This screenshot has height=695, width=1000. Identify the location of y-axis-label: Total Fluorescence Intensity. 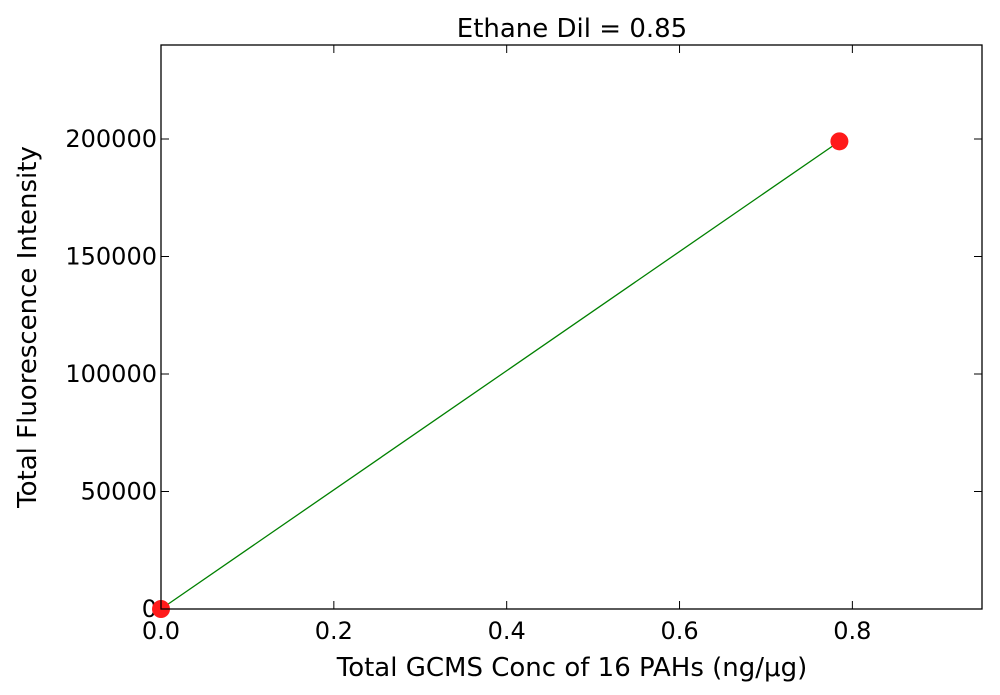
(28, 327).